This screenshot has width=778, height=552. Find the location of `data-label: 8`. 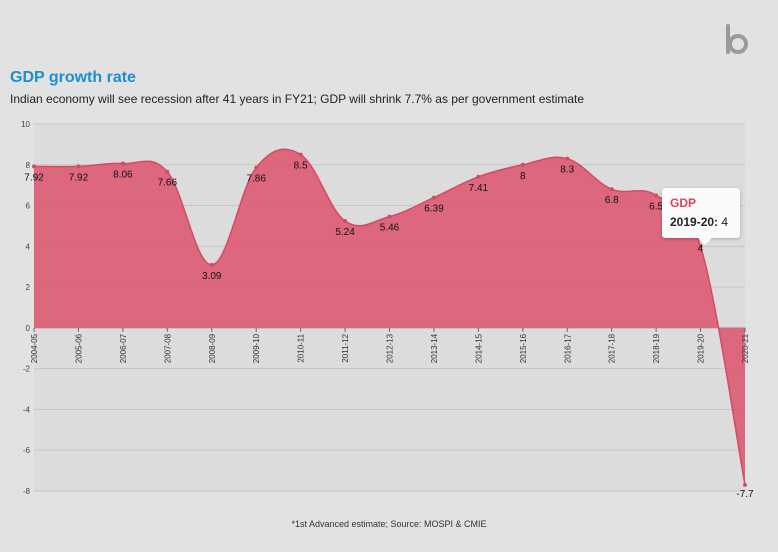

data-label: 8 is located at coordinates (523, 176).